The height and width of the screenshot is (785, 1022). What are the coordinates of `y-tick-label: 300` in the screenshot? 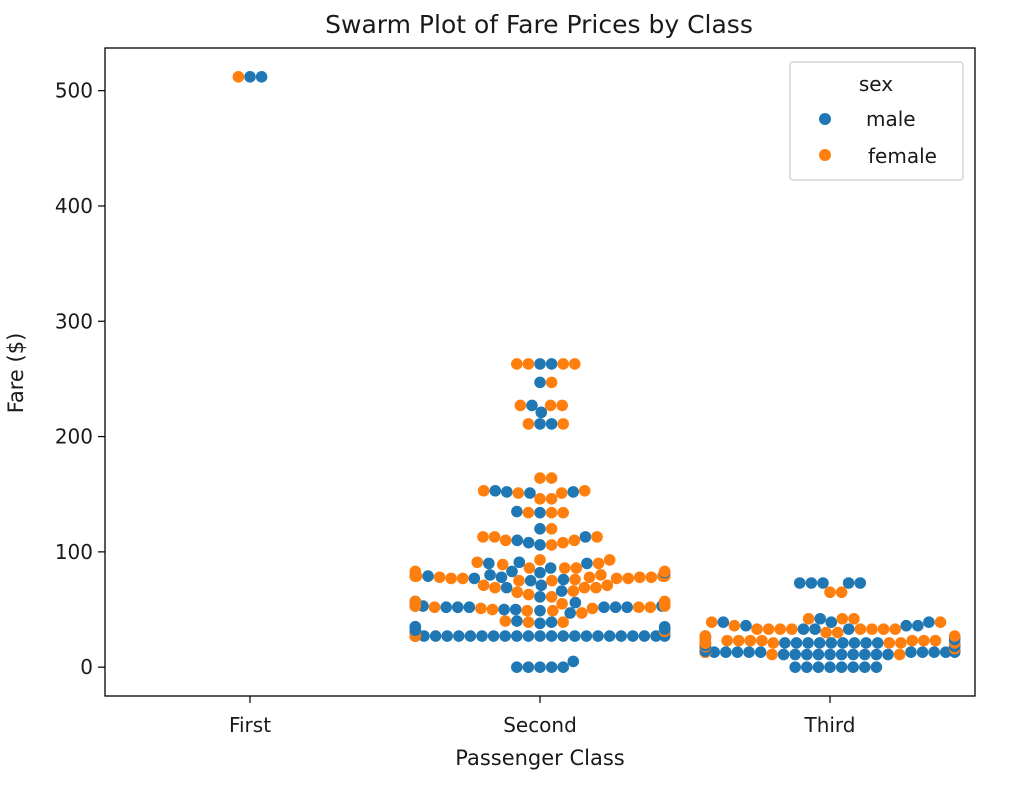 It's located at (74, 321).